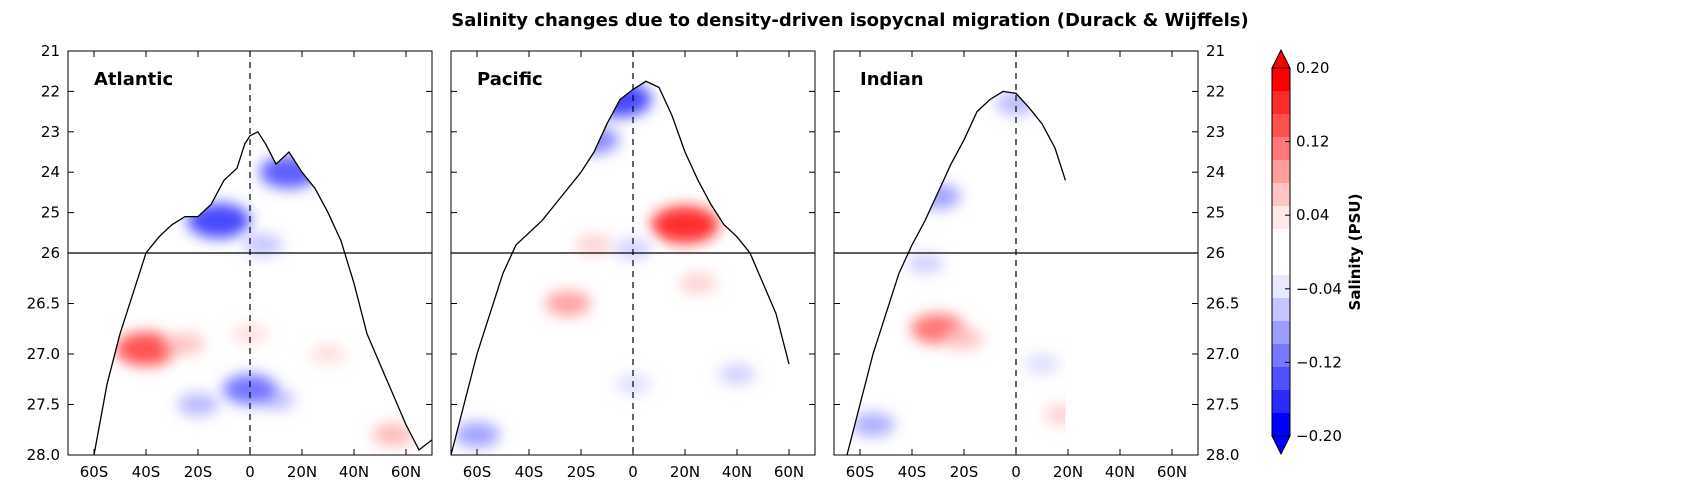  Describe the element at coordinates (1281, 58) in the screenshot. I see `colorbar-extend-top` at that location.